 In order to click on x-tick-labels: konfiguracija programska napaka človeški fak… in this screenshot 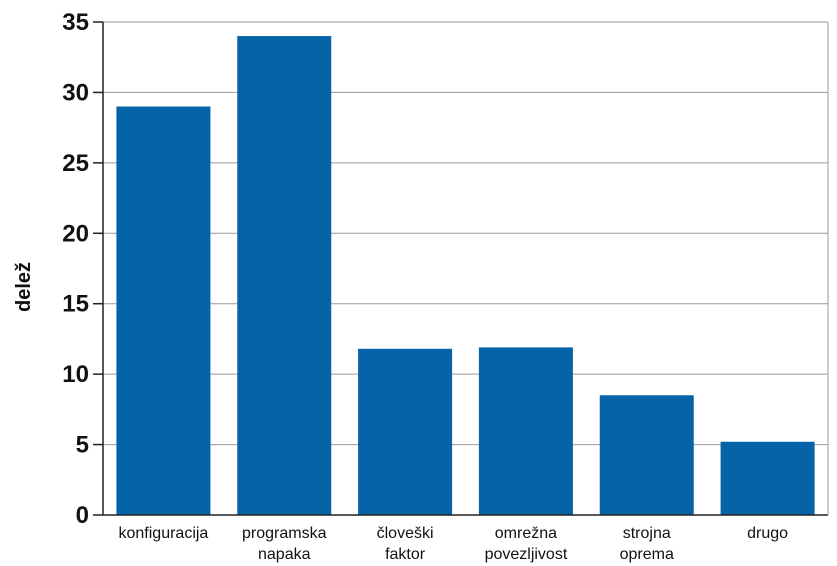, I will do `click(454, 544)`.